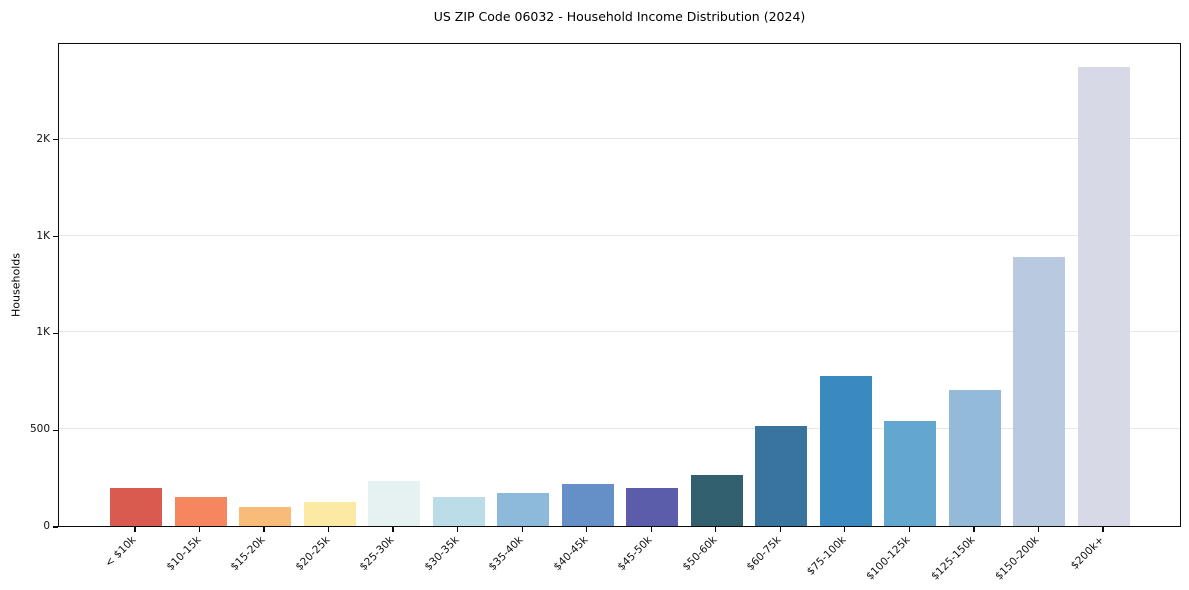  Describe the element at coordinates (974, 458) in the screenshot. I see `bar-125-150k` at that location.